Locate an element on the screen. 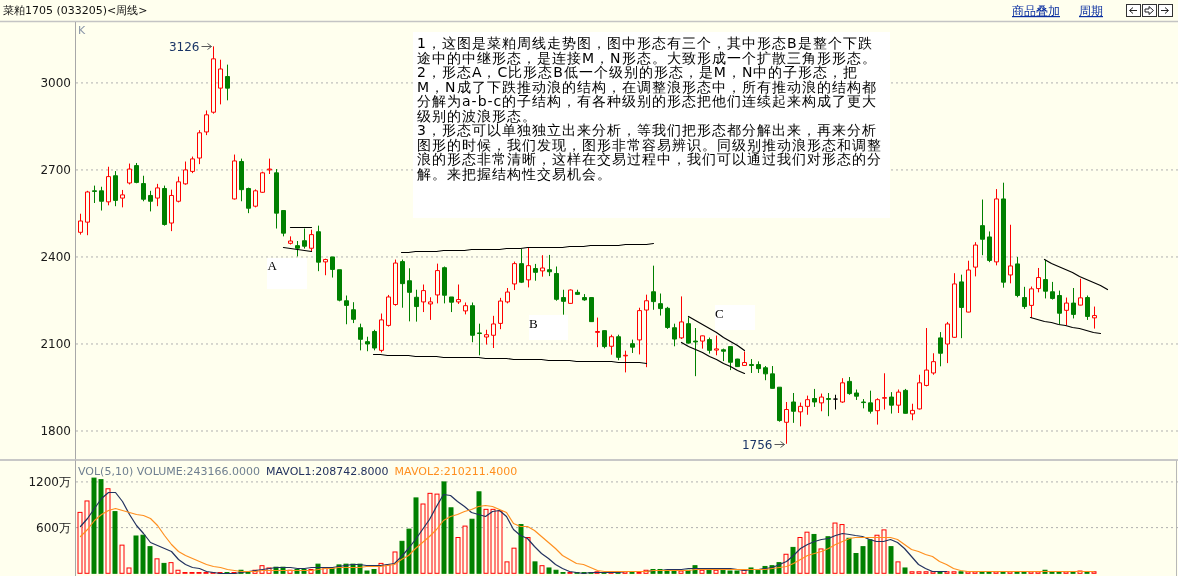  y-tick-label: 1200万 is located at coordinates (49, 482).